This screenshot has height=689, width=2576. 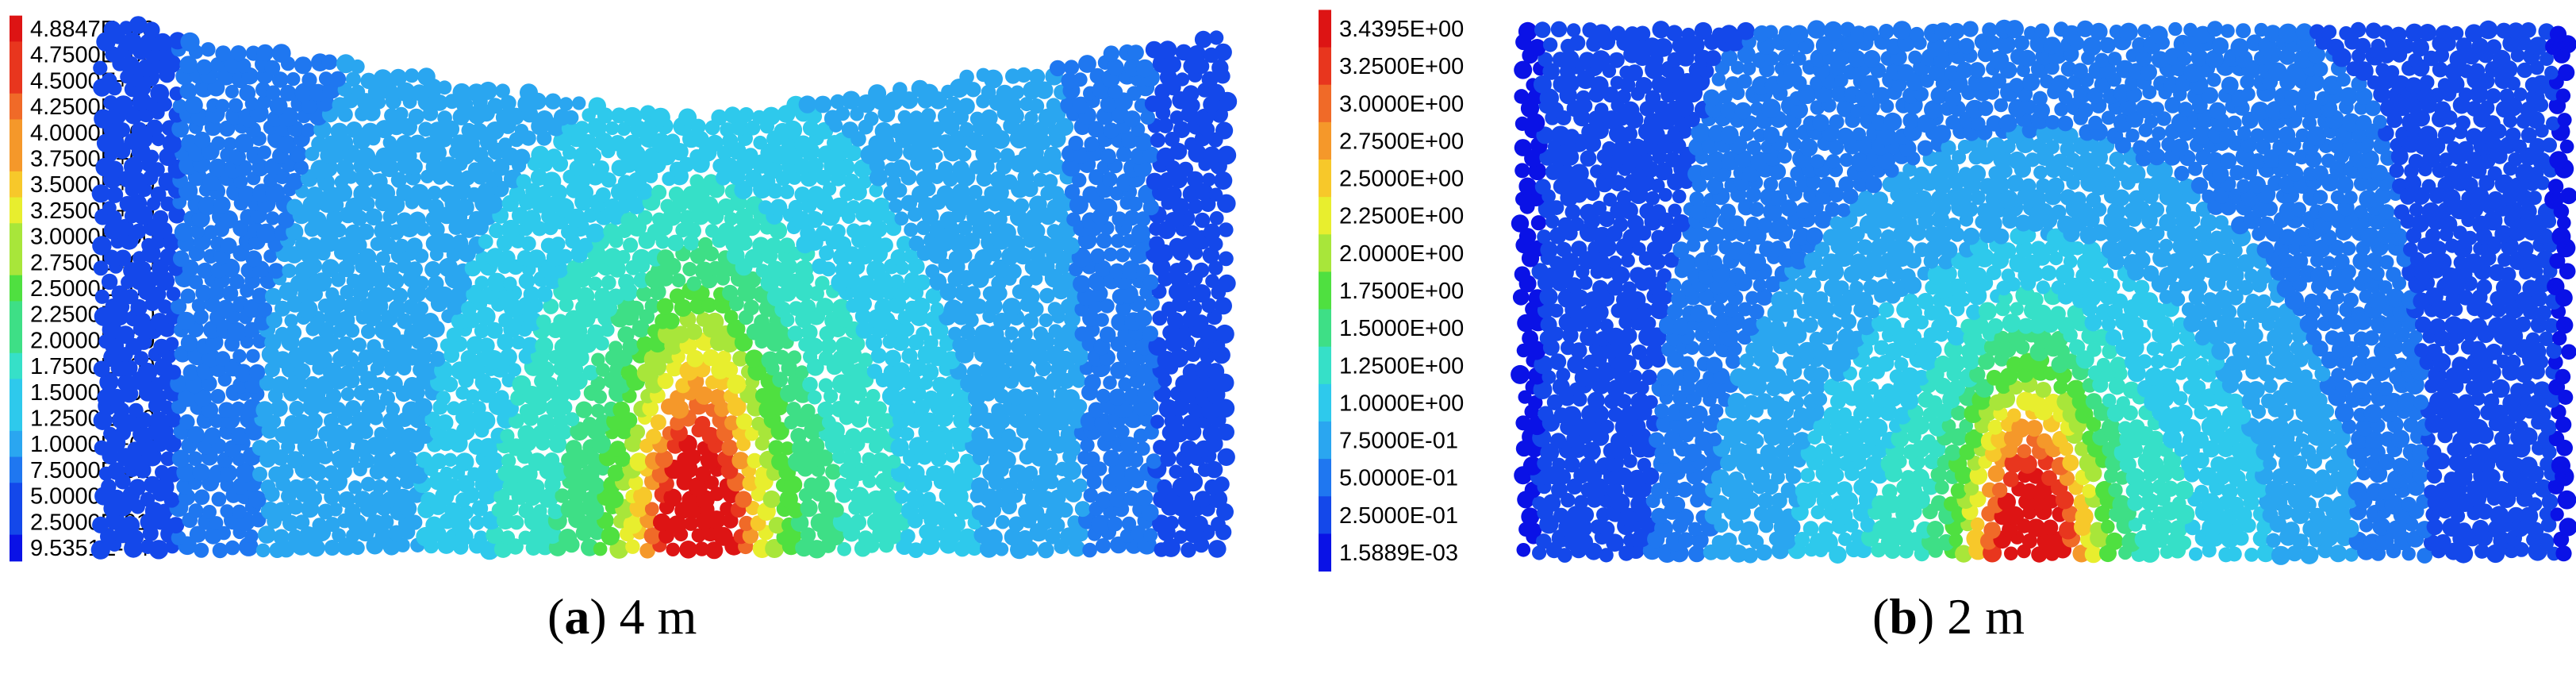 What do you see at coordinates (1401, 179) in the screenshot?
I see `legend-label: 2.5000E+00` at bounding box center [1401, 179].